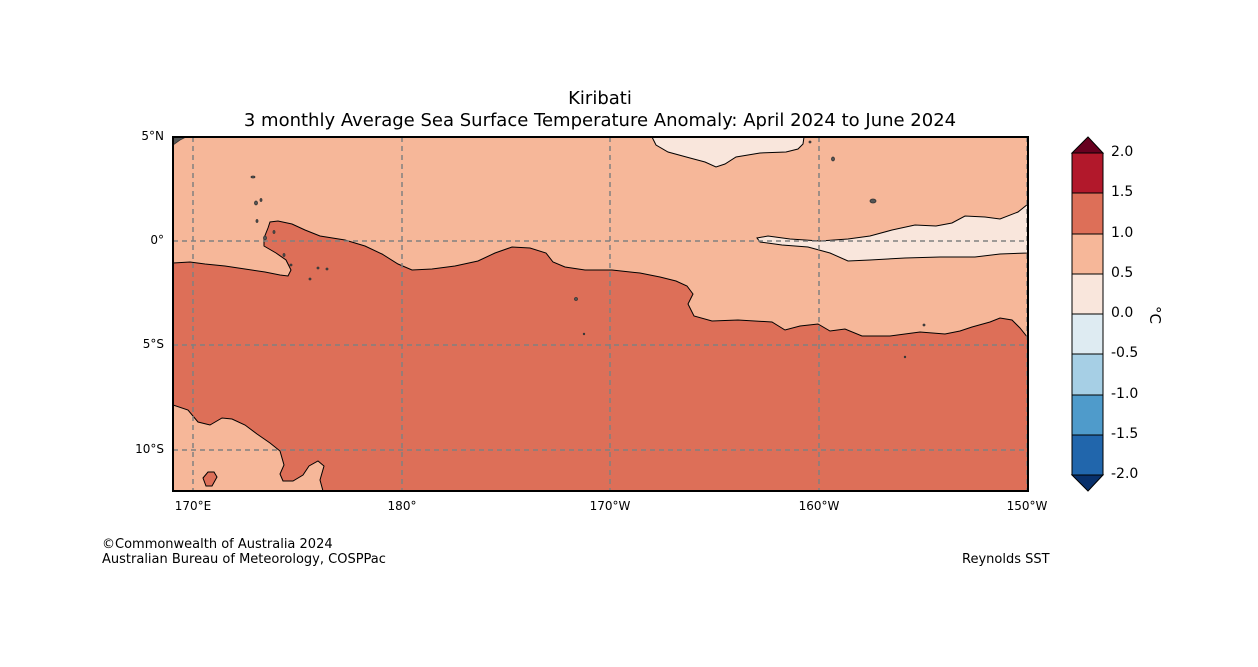 The image size is (1258, 667). What do you see at coordinates (1125, 434) in the screenshot?
I see `colorbar-tick: -1.5` at bounding box center [1125, 434].